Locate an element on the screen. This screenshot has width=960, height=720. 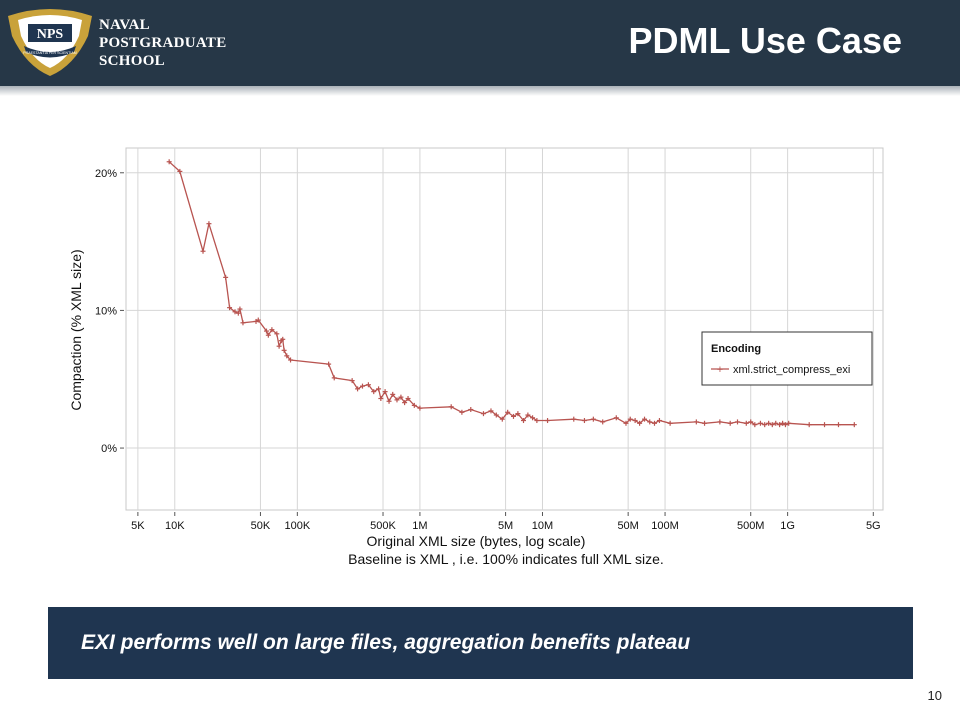
y-tick-label-2: 0% is located at coordinates (109, 449).